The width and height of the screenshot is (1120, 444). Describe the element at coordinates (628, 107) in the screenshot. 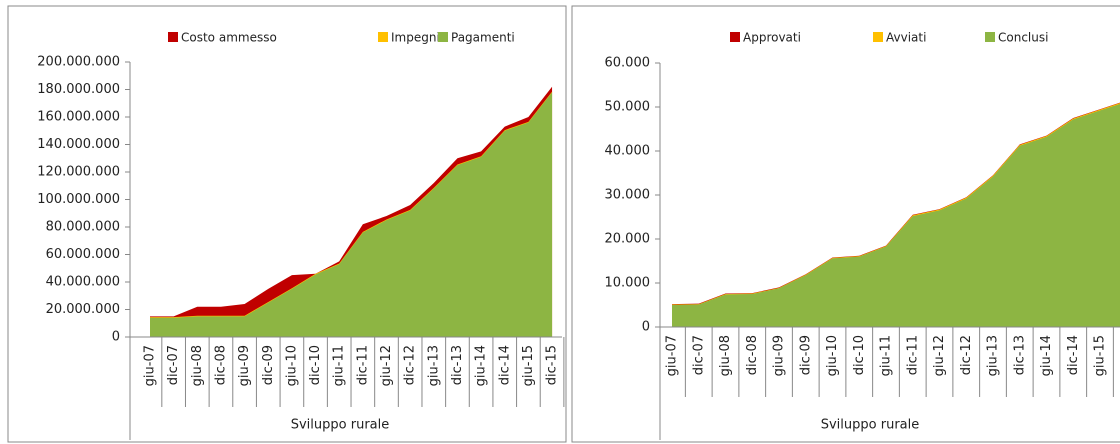

I see `y-tick-label: 50.000` at that location.